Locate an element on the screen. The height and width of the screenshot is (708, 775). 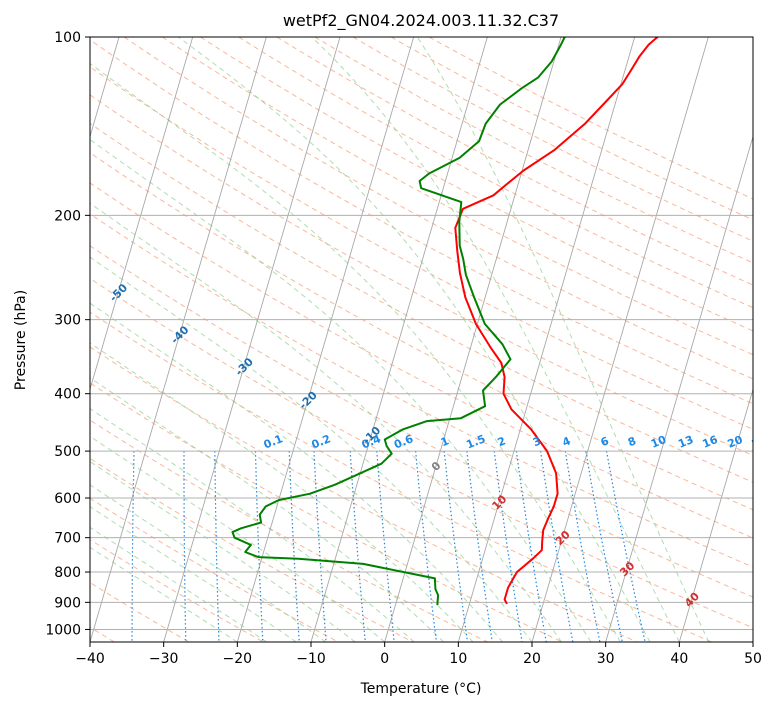
mixing-ratio-label: 1 is located at coordinates (445, 441).